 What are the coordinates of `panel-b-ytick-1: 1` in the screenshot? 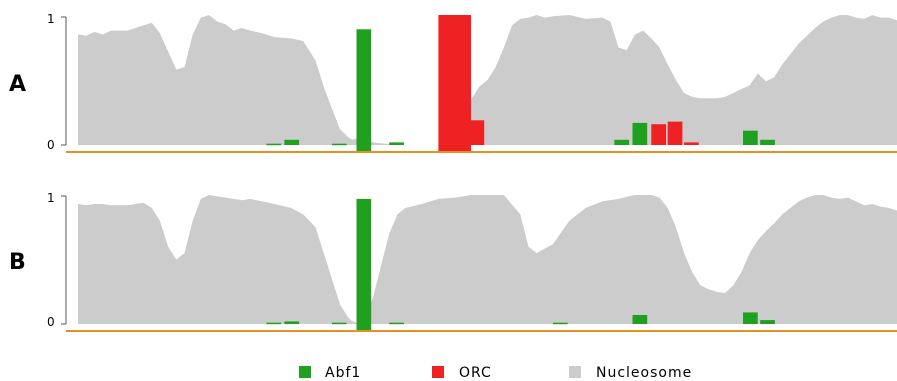 It's located at (51, 198).